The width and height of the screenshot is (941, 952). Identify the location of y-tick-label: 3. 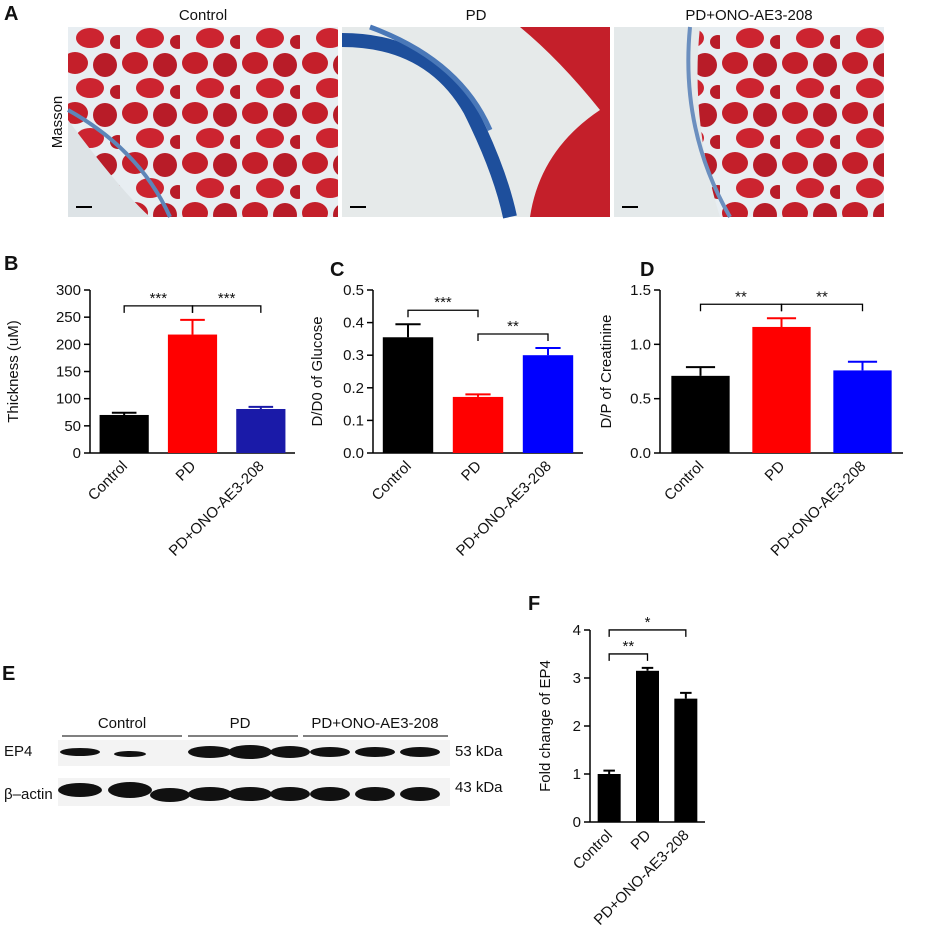
(577, 678).